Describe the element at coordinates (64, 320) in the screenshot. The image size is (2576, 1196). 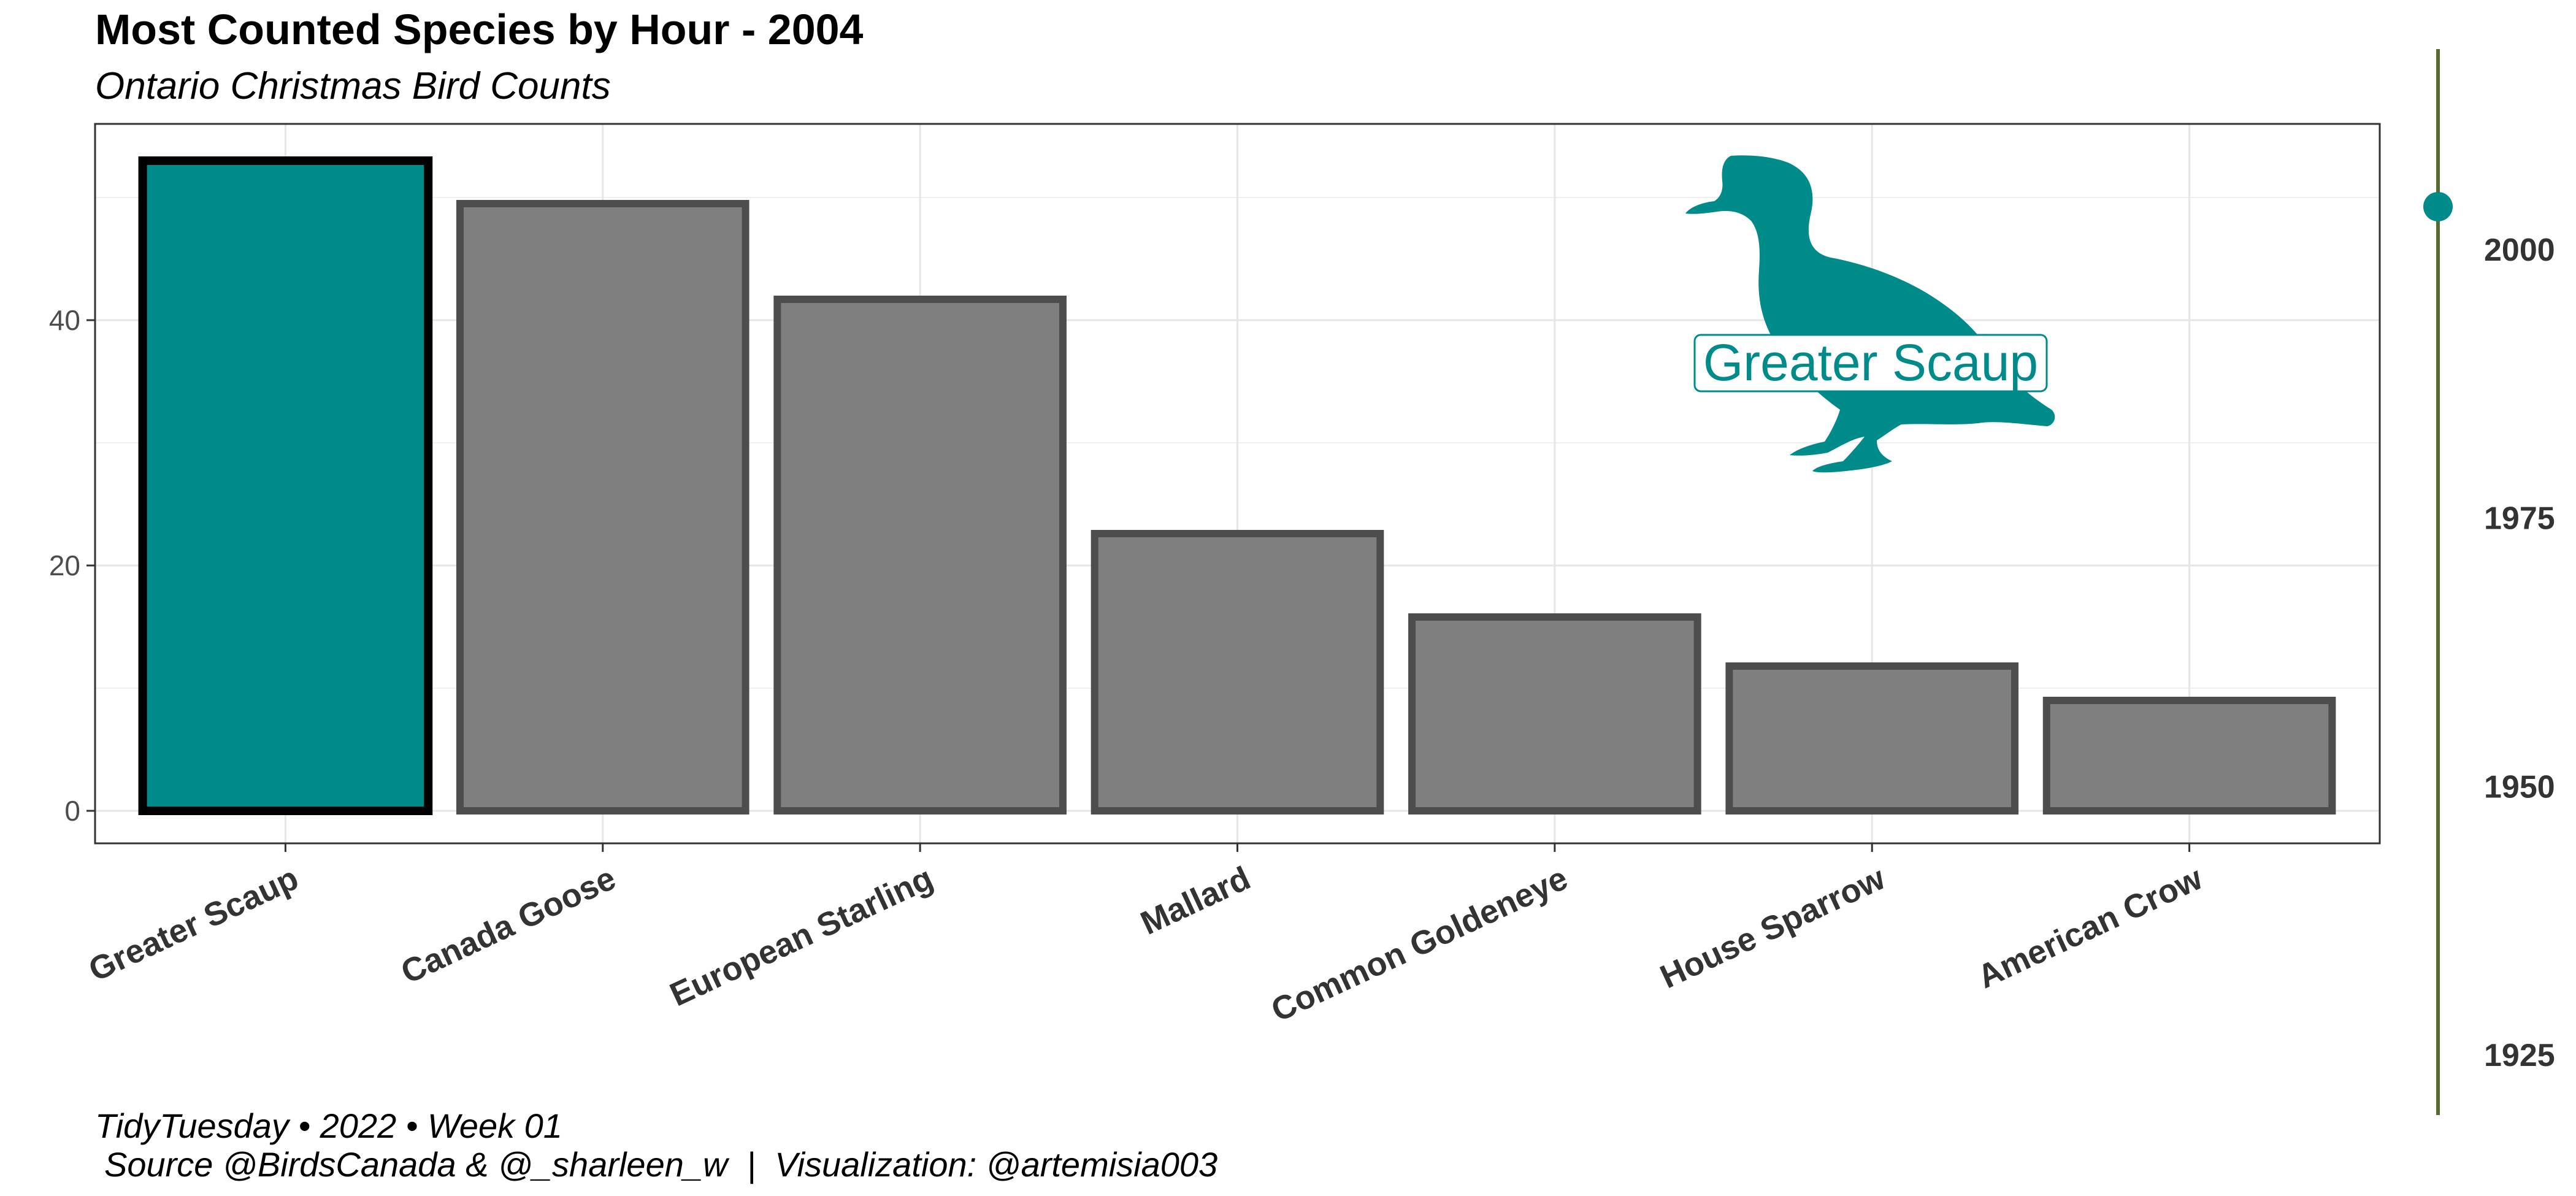
I see `y-tick-label: 40` at that location.